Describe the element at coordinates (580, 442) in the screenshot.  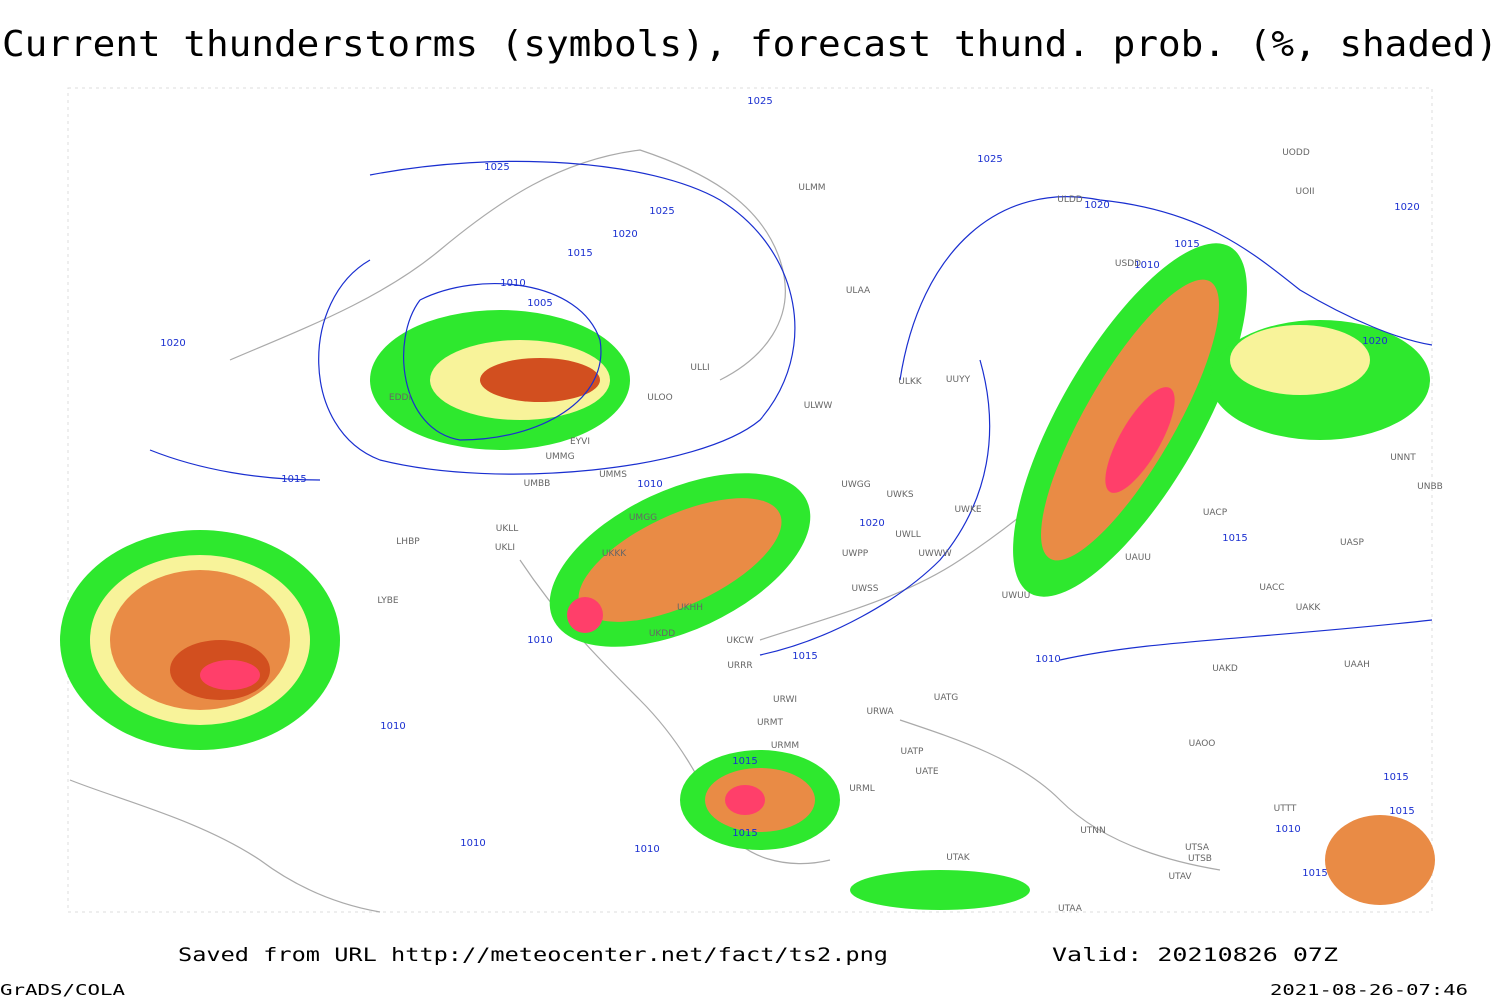
I see `station-label: EYVI` at that location.